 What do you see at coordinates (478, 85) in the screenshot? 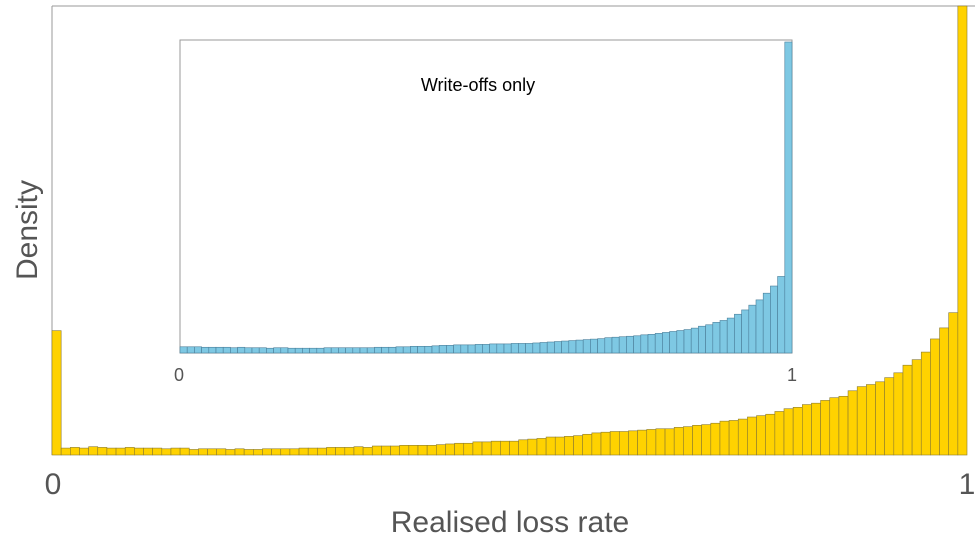
I see `inset-title: Write-offs only` at bounding box center [478, 85].